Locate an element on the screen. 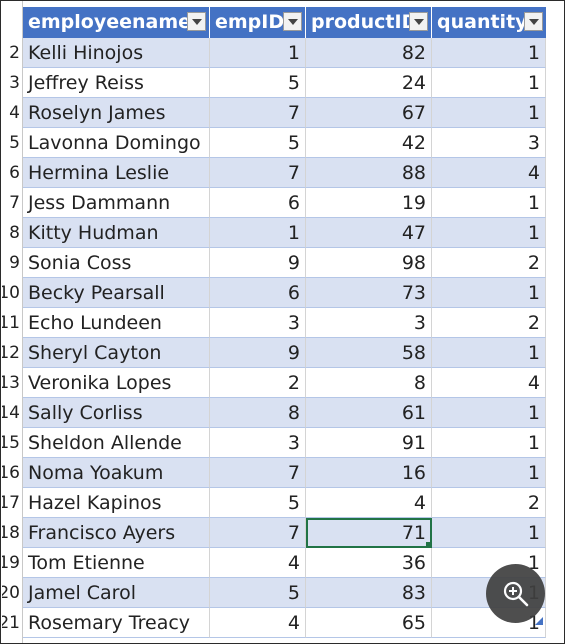 This screenshot has height=644, width=565. row-number: 8 is located at coordinates (11, 233).